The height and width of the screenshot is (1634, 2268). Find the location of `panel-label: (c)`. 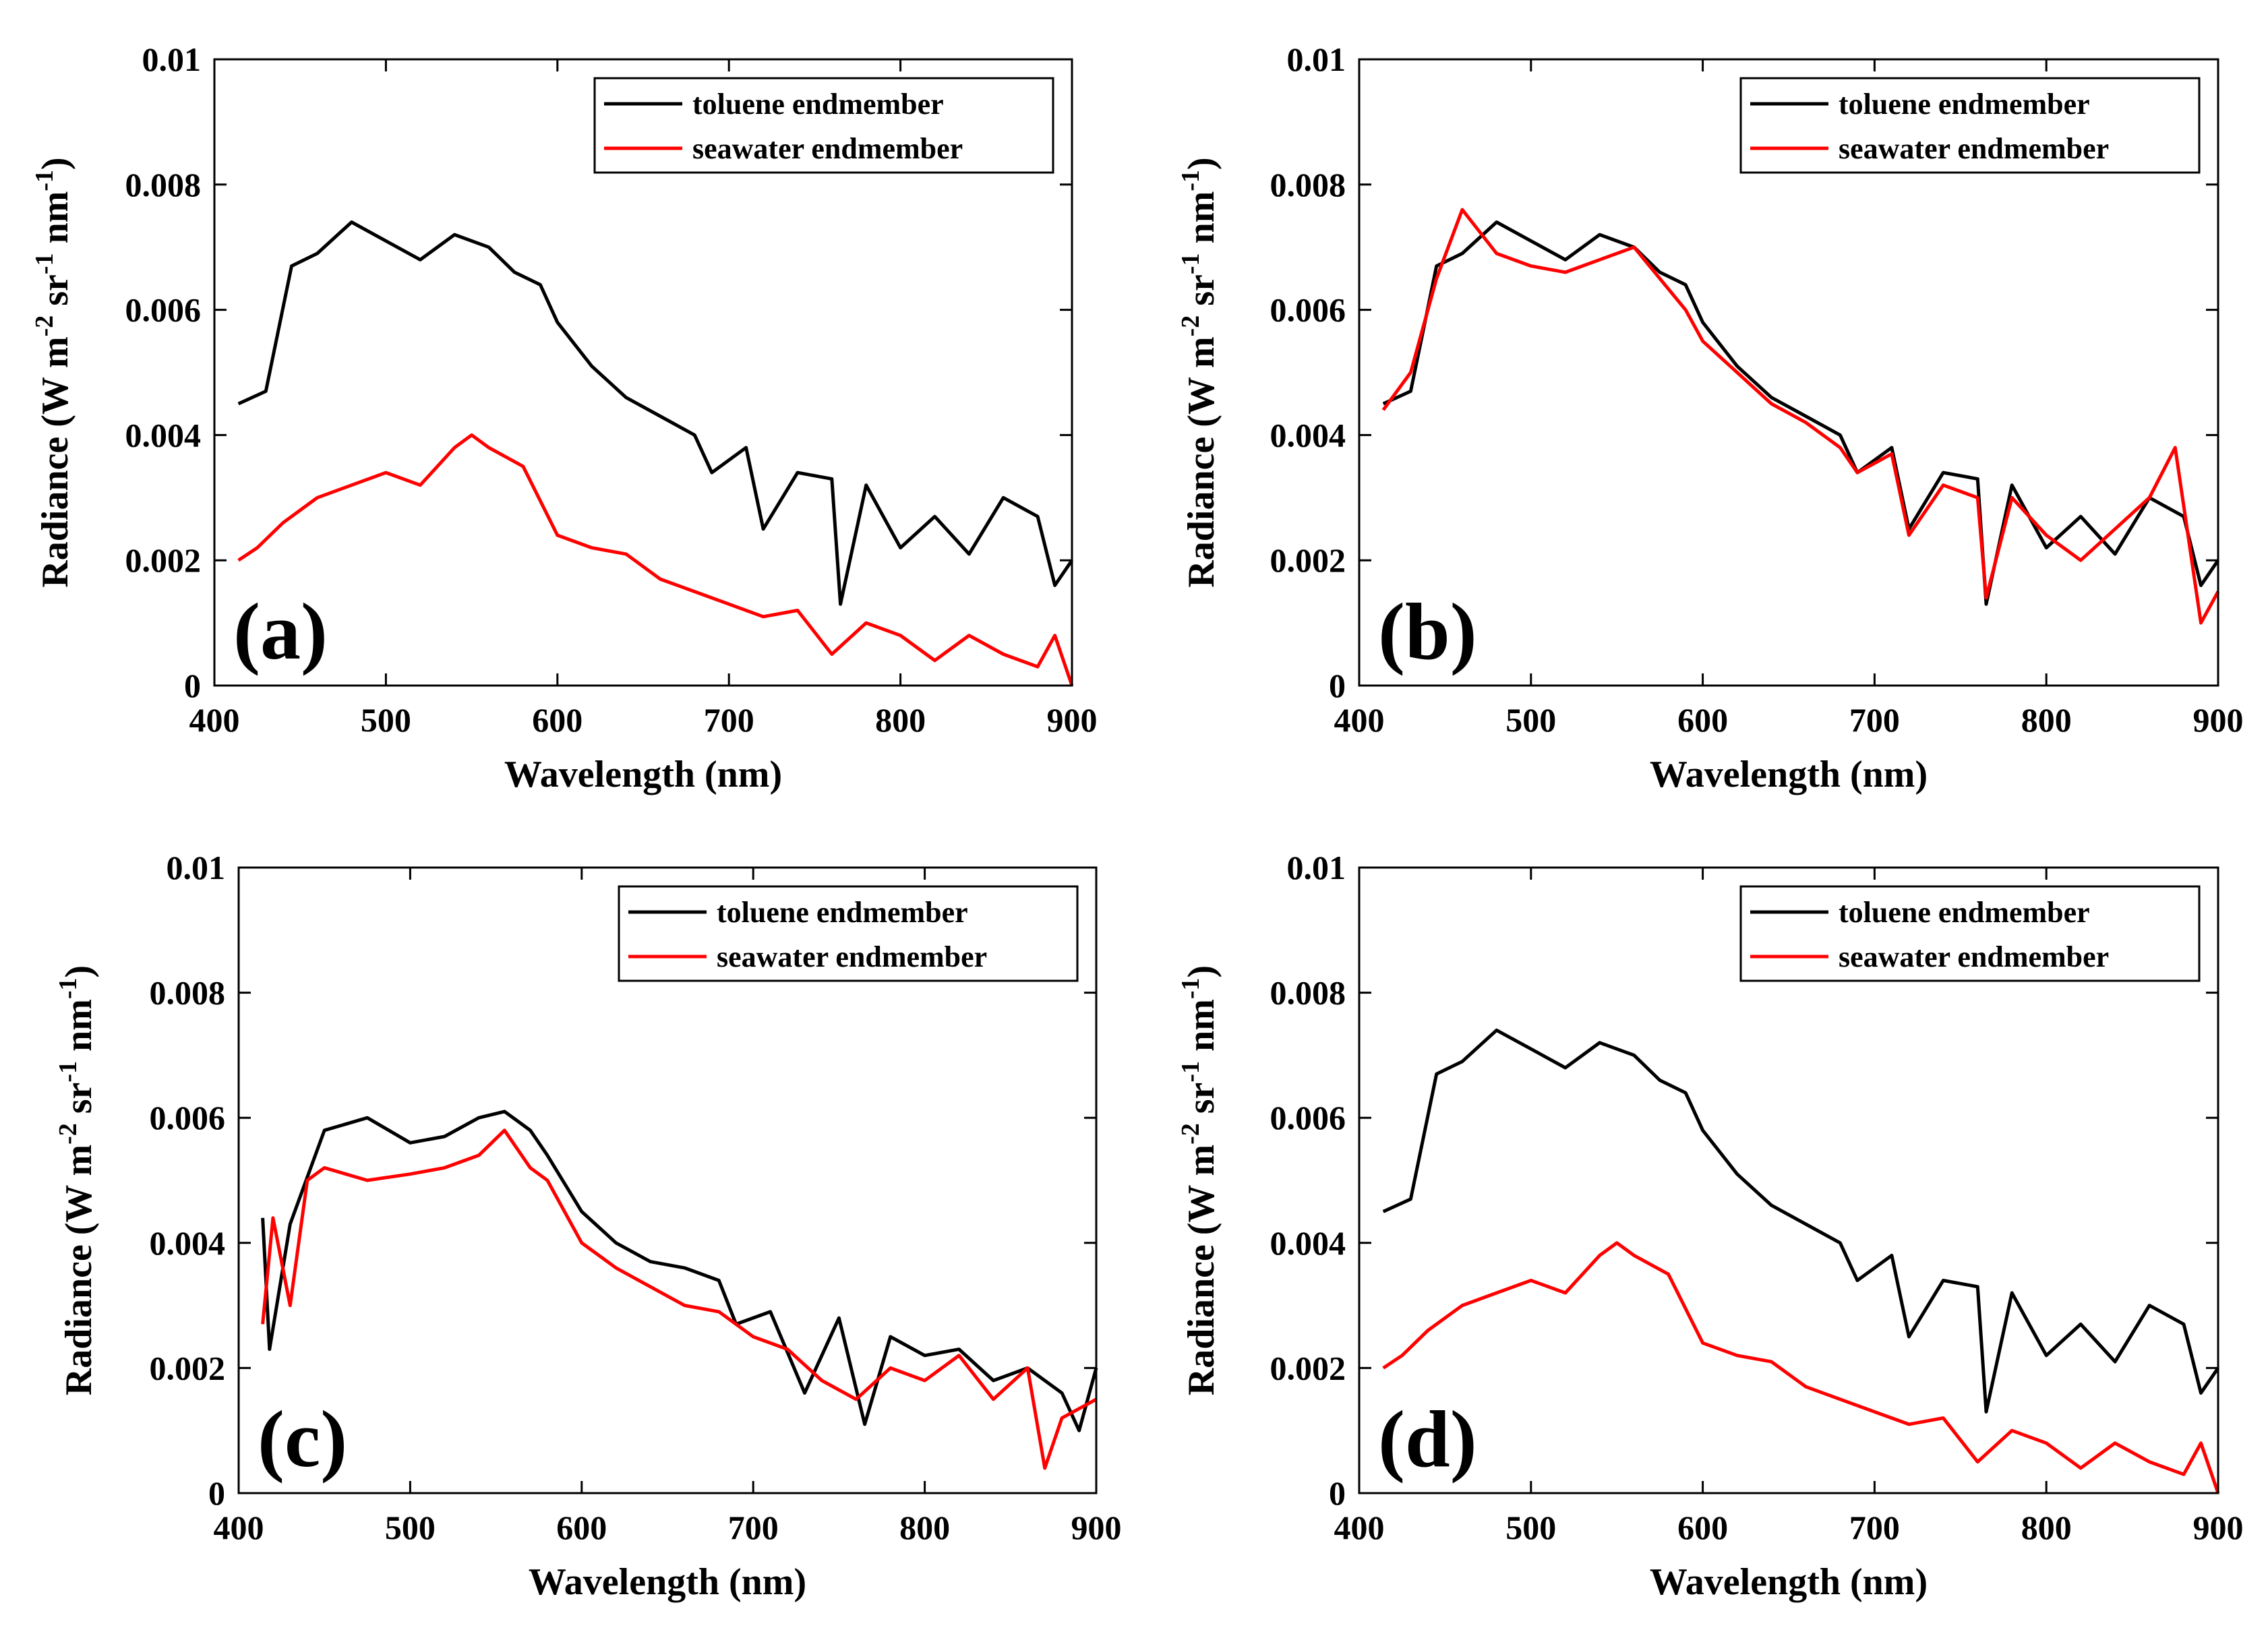

panel-label: (c) is located at coordinates (302, 1439).